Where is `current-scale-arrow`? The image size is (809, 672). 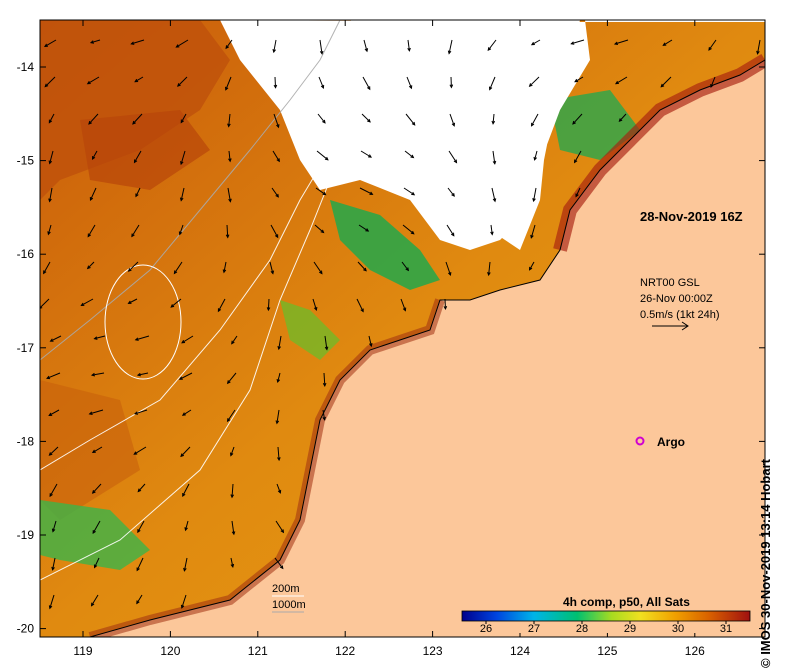
current-scale-arrow is located at coordinates (670, 326).